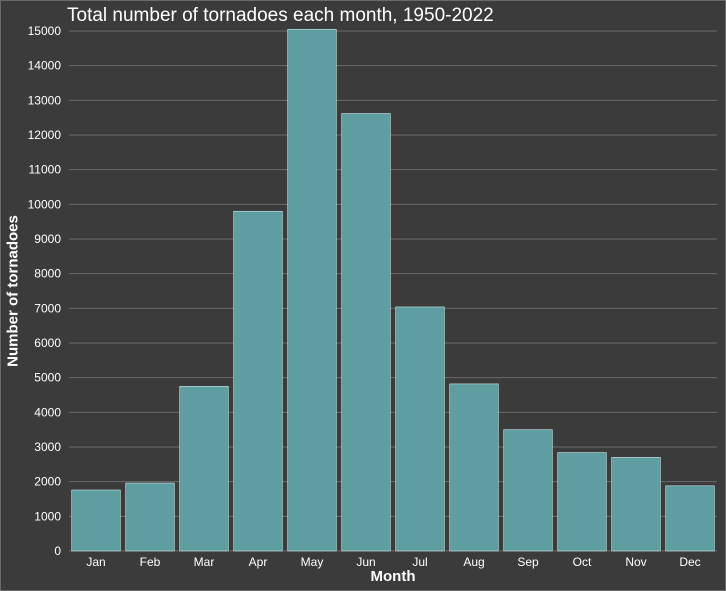 The image size is (726, 591). What do you see at coordinates (45, 204) in the screenshot?
I see `y-tick-label: 10000` at bounding box center [45, 204].